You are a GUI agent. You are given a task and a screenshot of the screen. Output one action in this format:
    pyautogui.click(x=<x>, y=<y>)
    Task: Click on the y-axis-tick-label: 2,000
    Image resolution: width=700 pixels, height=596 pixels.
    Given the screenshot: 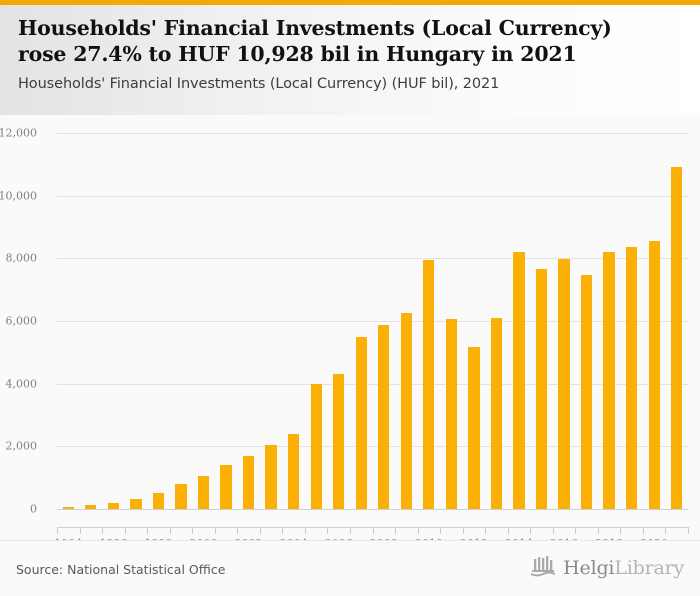 What is the action you would take?
    pyautogui.click(x=21, y=446)
    